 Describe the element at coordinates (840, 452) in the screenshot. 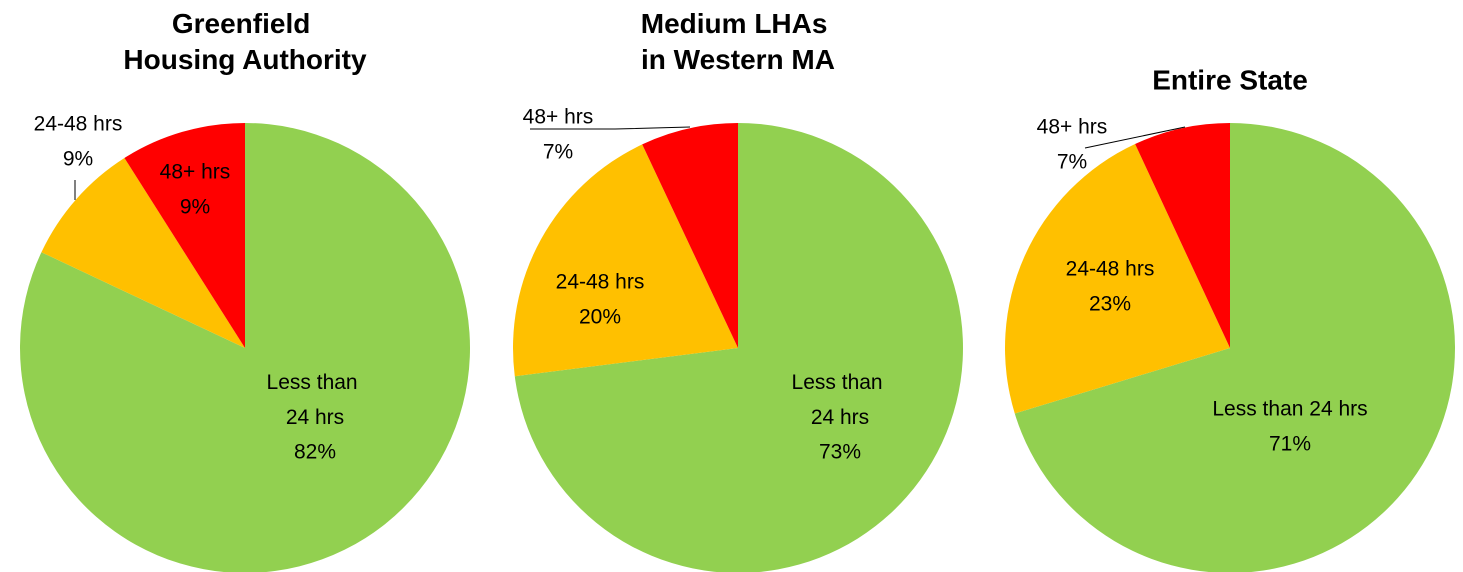

I see `slice-value-label: 73%` at that location.